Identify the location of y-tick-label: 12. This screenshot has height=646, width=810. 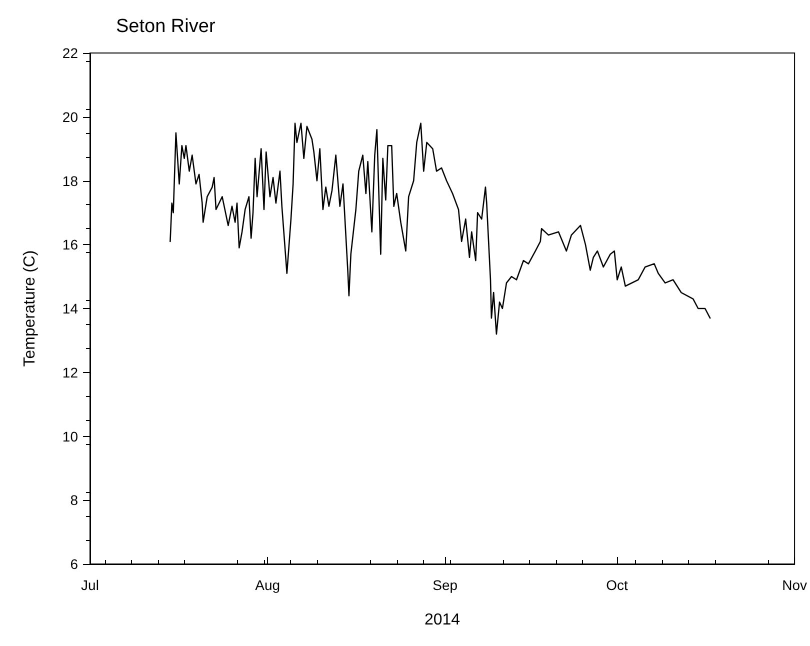
(70, 372).